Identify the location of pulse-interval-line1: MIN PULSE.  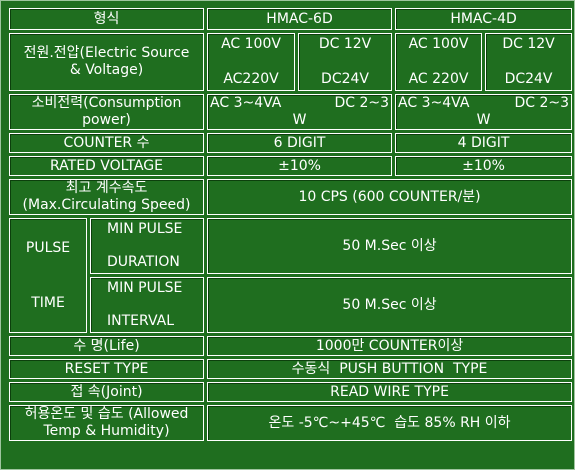
(145, 288).